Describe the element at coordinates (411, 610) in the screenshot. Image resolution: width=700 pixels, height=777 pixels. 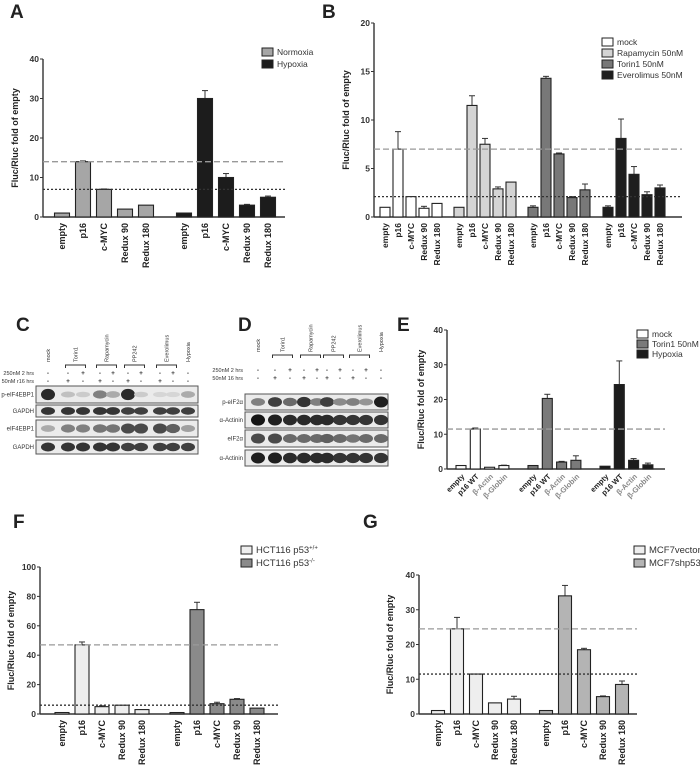
I see `y-tick-label: 30` at that location.